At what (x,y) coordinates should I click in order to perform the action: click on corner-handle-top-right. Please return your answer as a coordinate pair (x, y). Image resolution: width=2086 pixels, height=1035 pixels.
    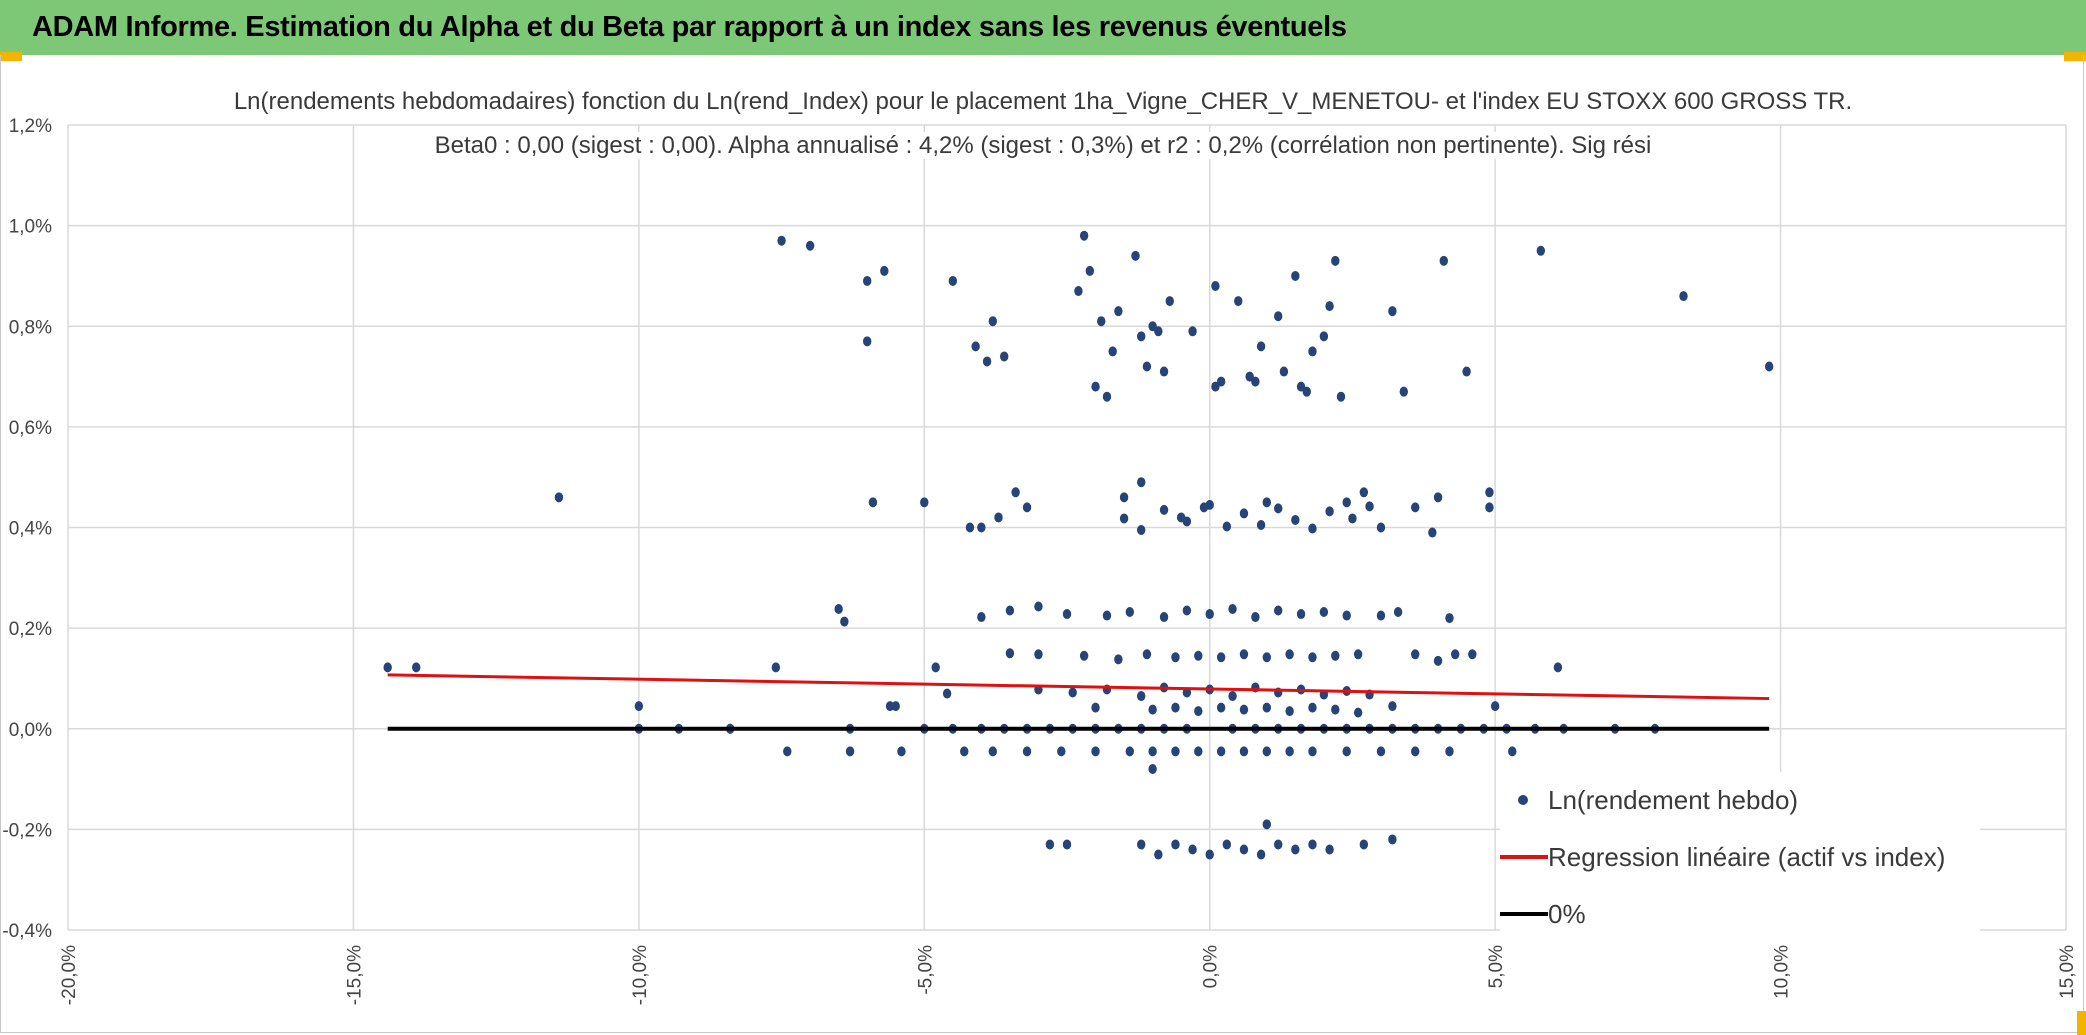
    Looking at the image, I should click on (2075, 56).